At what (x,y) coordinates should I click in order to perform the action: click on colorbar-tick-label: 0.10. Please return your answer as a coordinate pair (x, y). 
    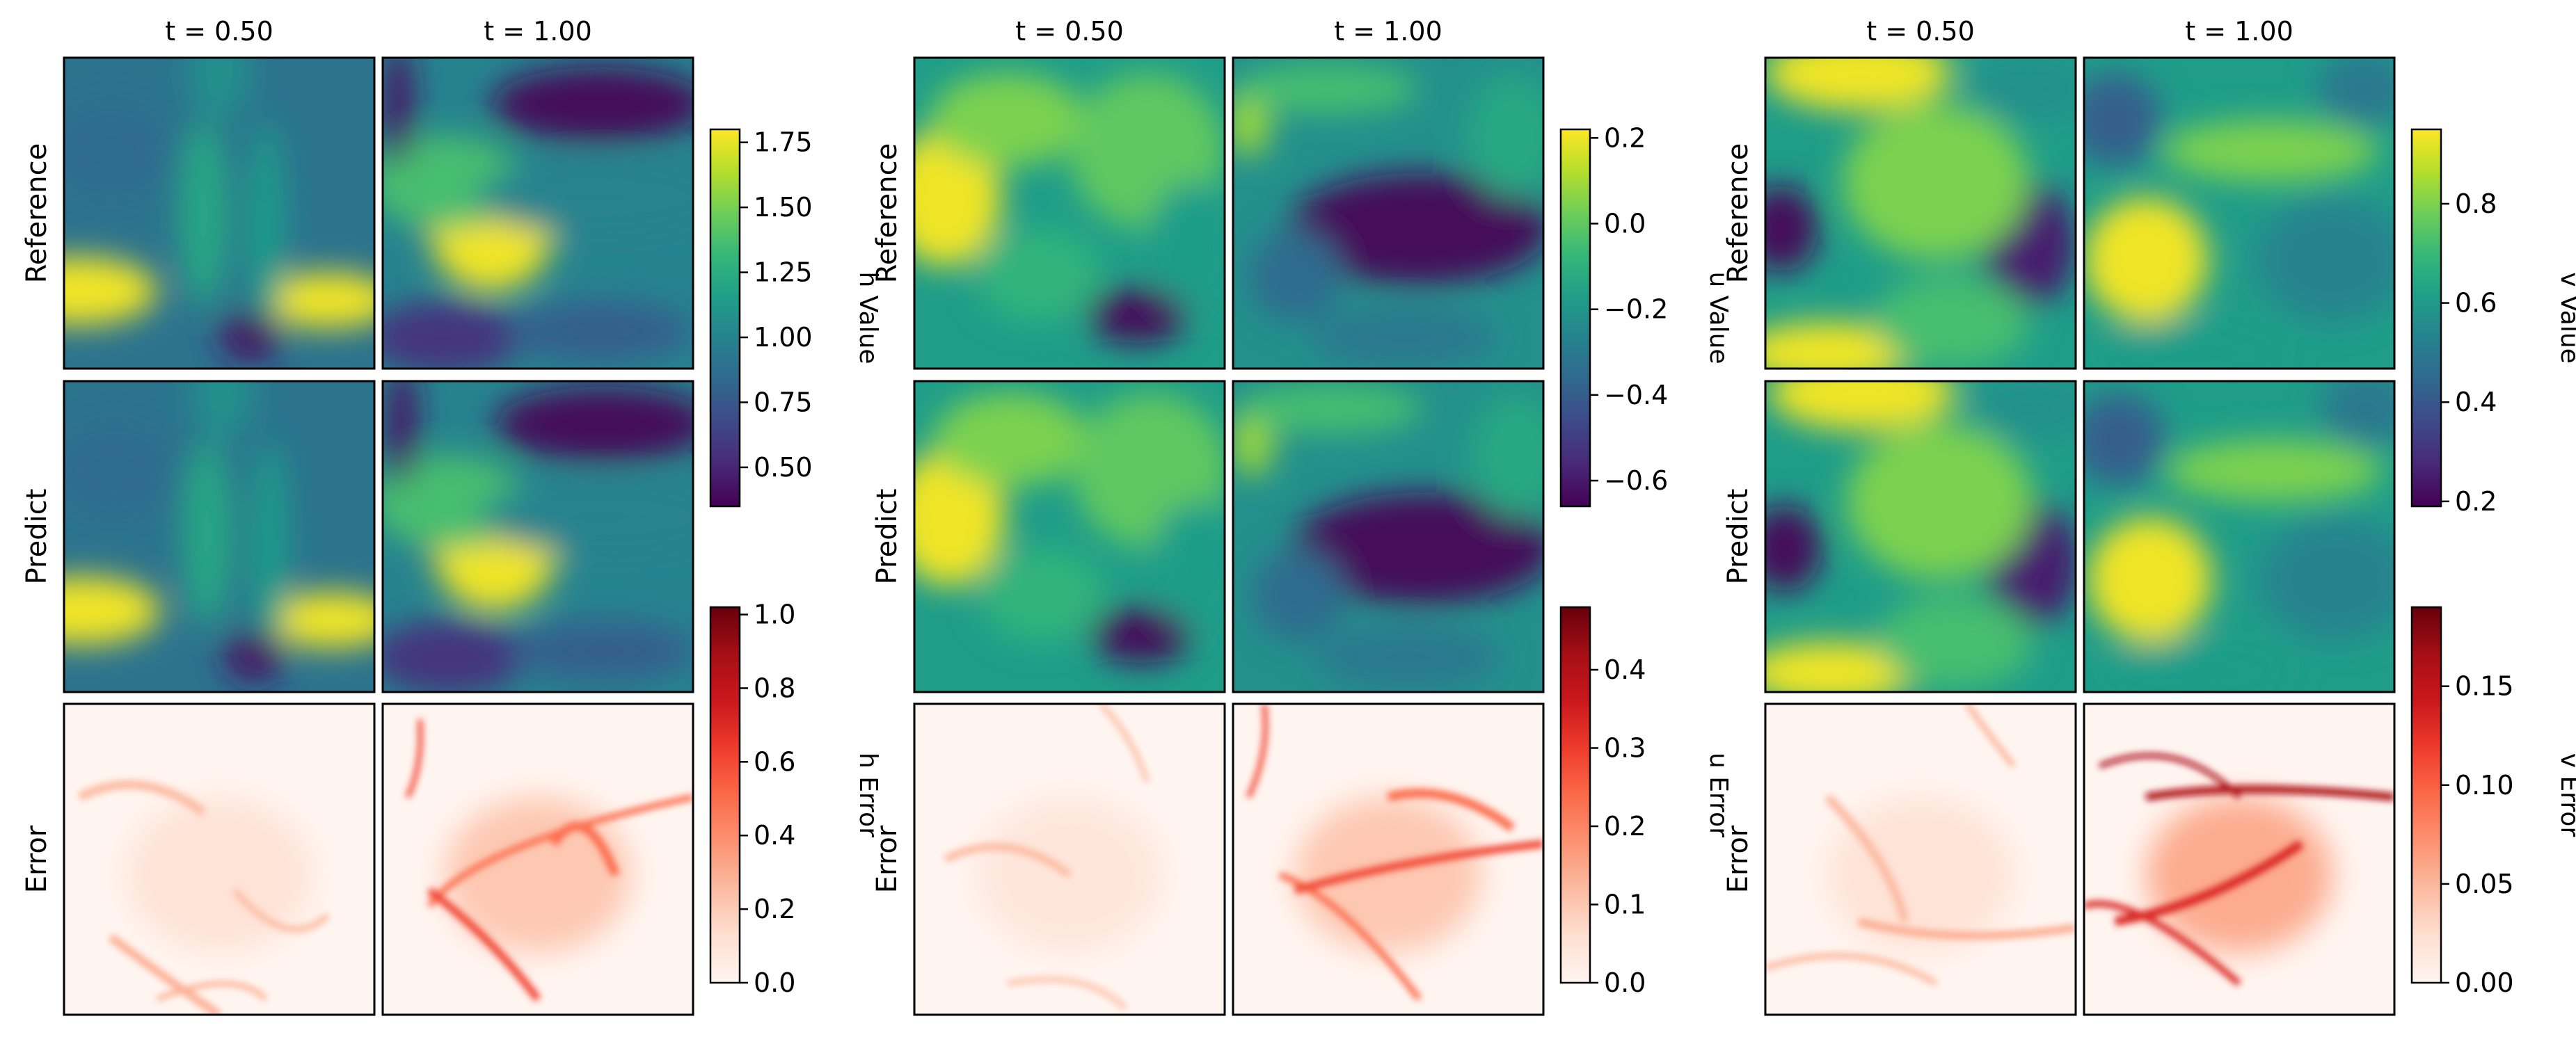
    Looking at the image, I should click on (2484, 786).